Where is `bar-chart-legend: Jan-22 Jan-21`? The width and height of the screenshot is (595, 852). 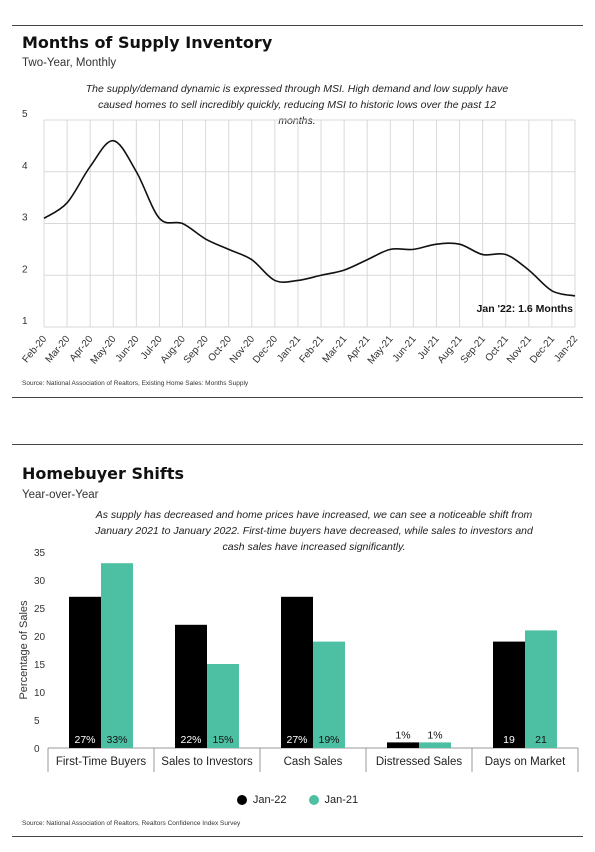
bar-chart-legend: Jan-22 Jan-21 is located at coordinates (297, 800).